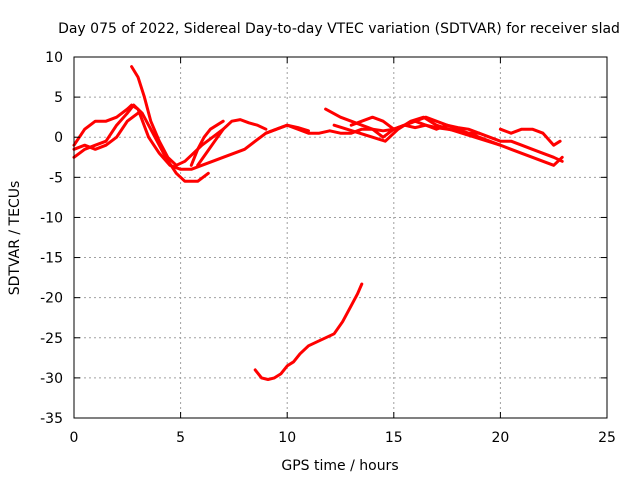 This screenshot has height=480, width=640. Describe the element at coordinates (51, 339) in the screenshot. I see `y-tick-label: -25` at that location.